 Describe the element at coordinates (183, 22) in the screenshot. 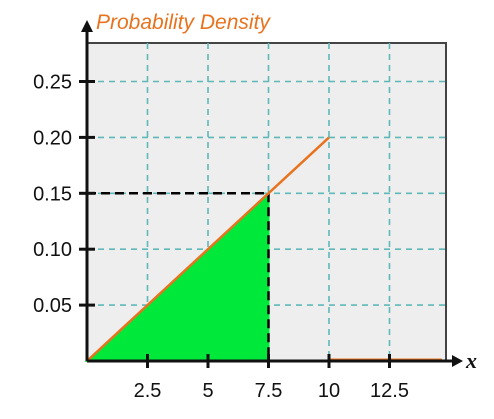

I see `chart-title: Probability Density` at that location.